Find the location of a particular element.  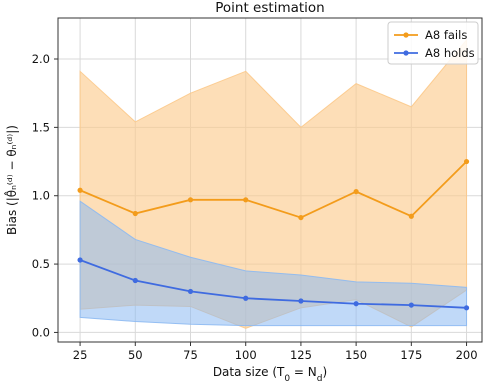

legend-label-a8-fails: A8 fails is located at coordinates (446, 35).